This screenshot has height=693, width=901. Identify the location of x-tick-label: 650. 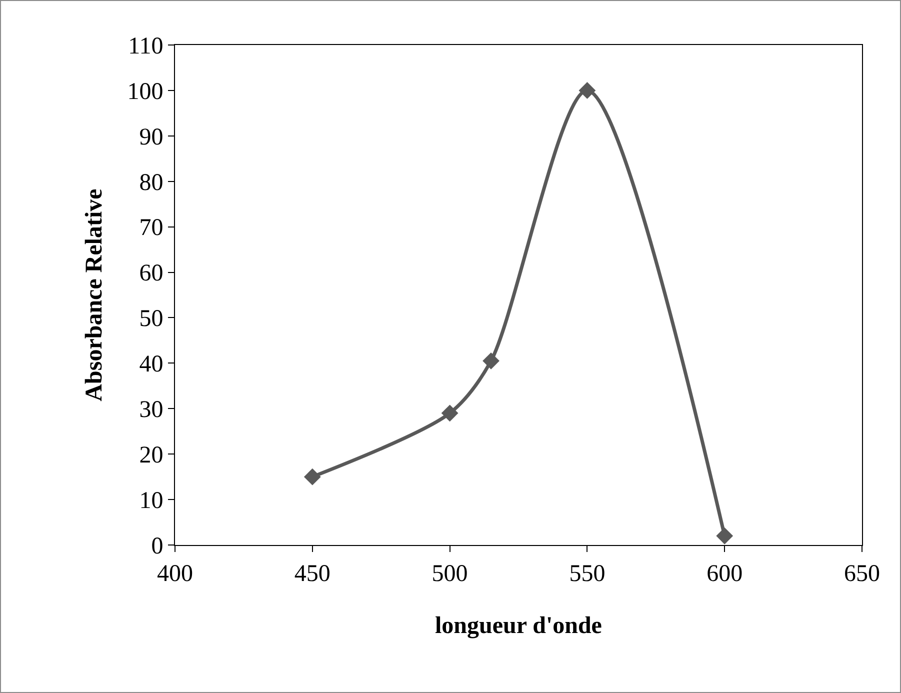
(862, 573).